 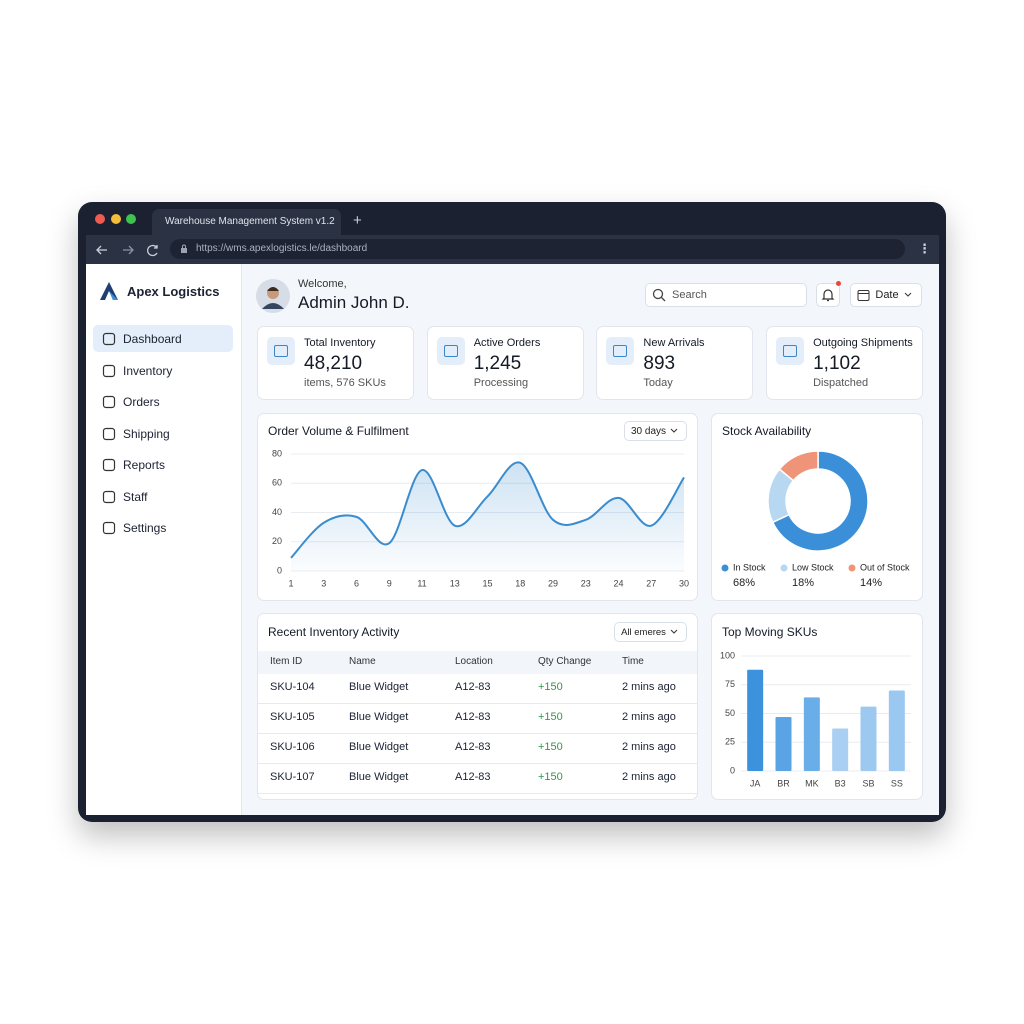 What do you see at coordinates (421, 583) in the screenshot?
I see `x-tick-label: 11` at bounding box center [421, 583].